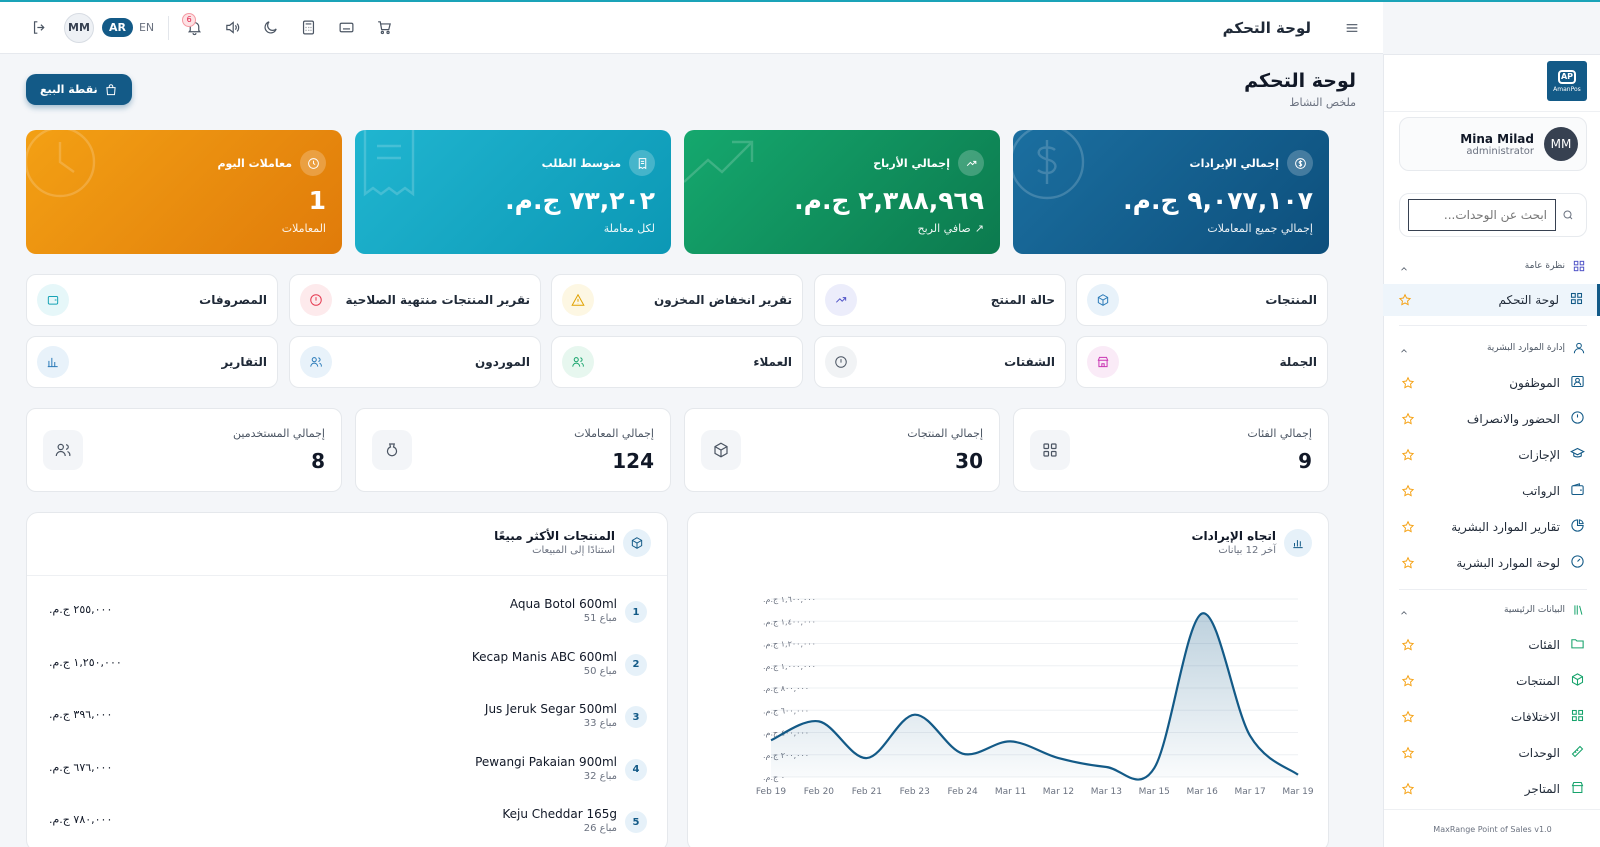 The width and height of the screenshot is (1600, 847). What do you see at coordinates (316, 362) in the screenshot?
I see `people-icon` at bounding box center [316, 362].